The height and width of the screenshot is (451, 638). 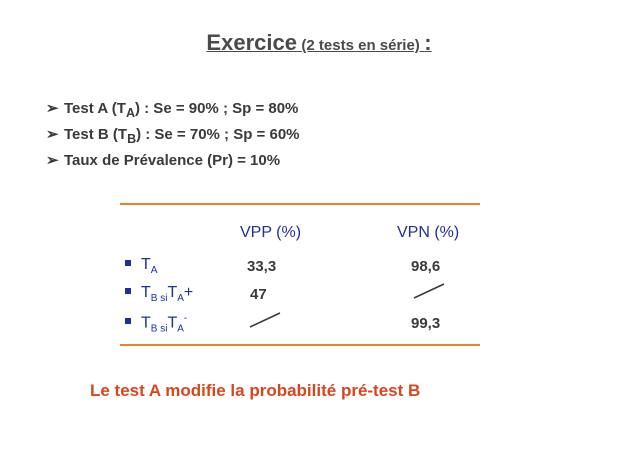 What do you see at coordinates (173, 161) in the screenshot?
I see `bullet-prevalence: ➢ Taux de Prévalence (Pr) = 10%` at bounding box center [173, 161].